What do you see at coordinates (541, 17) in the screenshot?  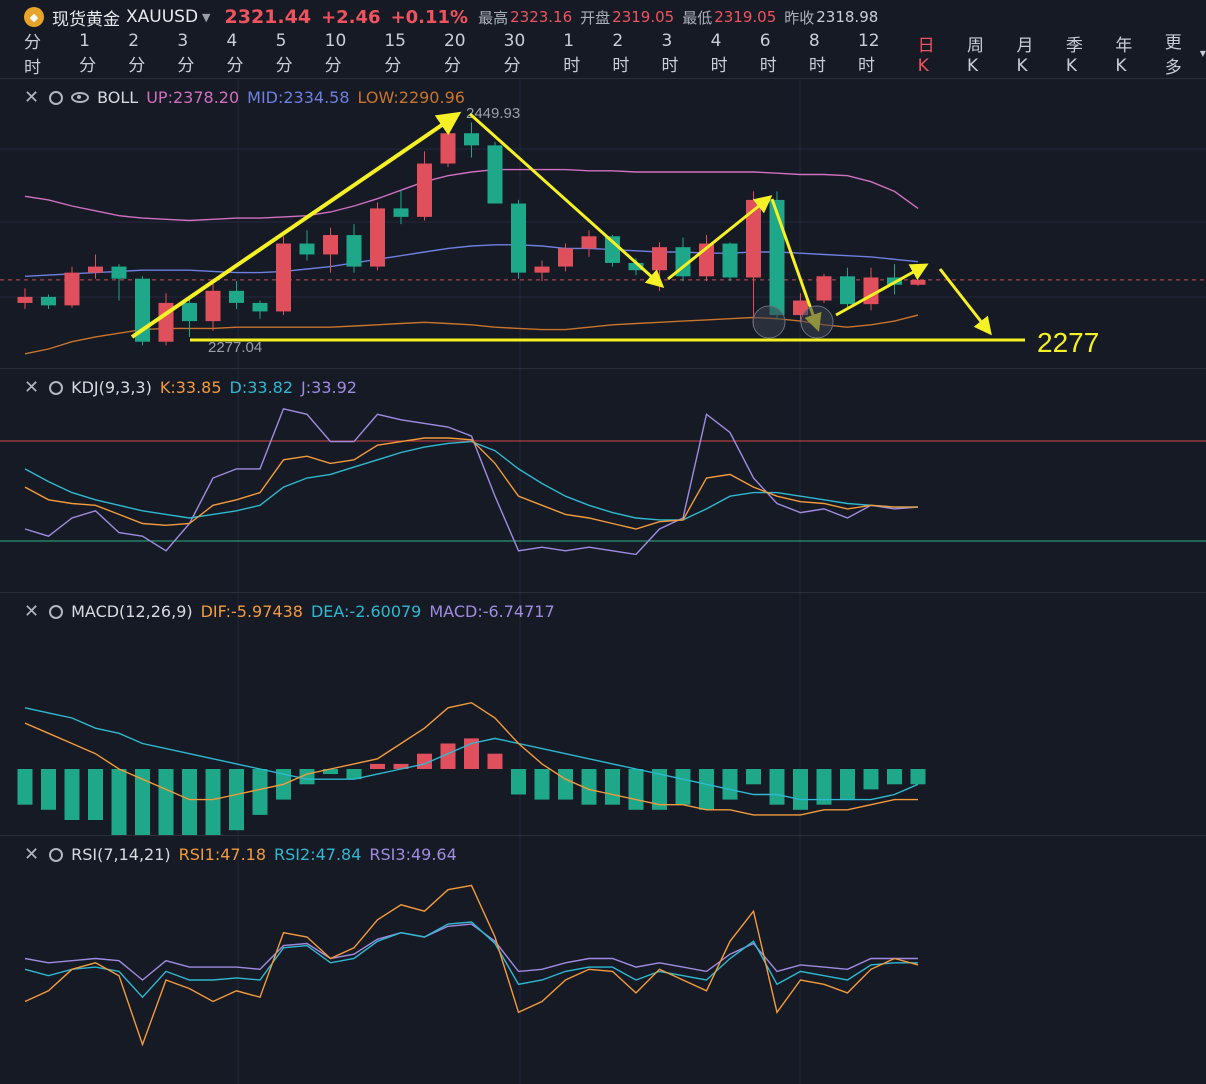 I see `high-value: 2323.16` at bounding box center [541, 17].